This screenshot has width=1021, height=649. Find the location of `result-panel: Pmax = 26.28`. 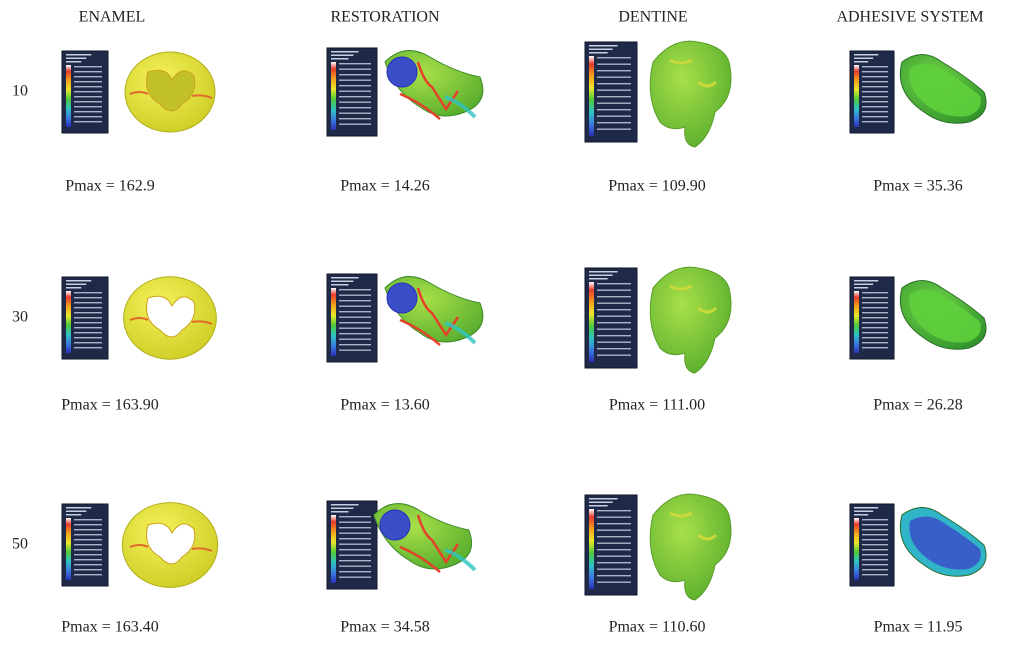

result-panel: Pmax = 26.28 is located at coordinates (918, 345).